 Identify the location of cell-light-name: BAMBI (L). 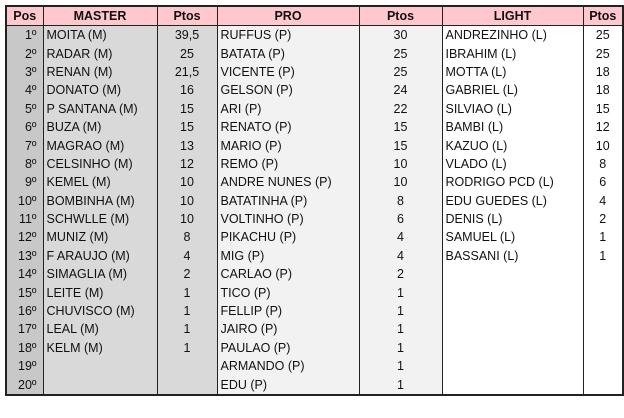
(512, 127).